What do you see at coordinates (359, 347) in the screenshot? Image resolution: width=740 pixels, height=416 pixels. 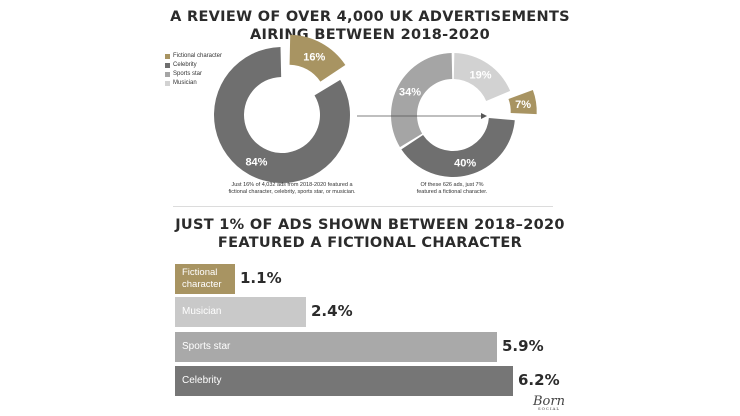 I see `bar-sports-star: Sports star 5.9%` at bounding box center [359, 347].